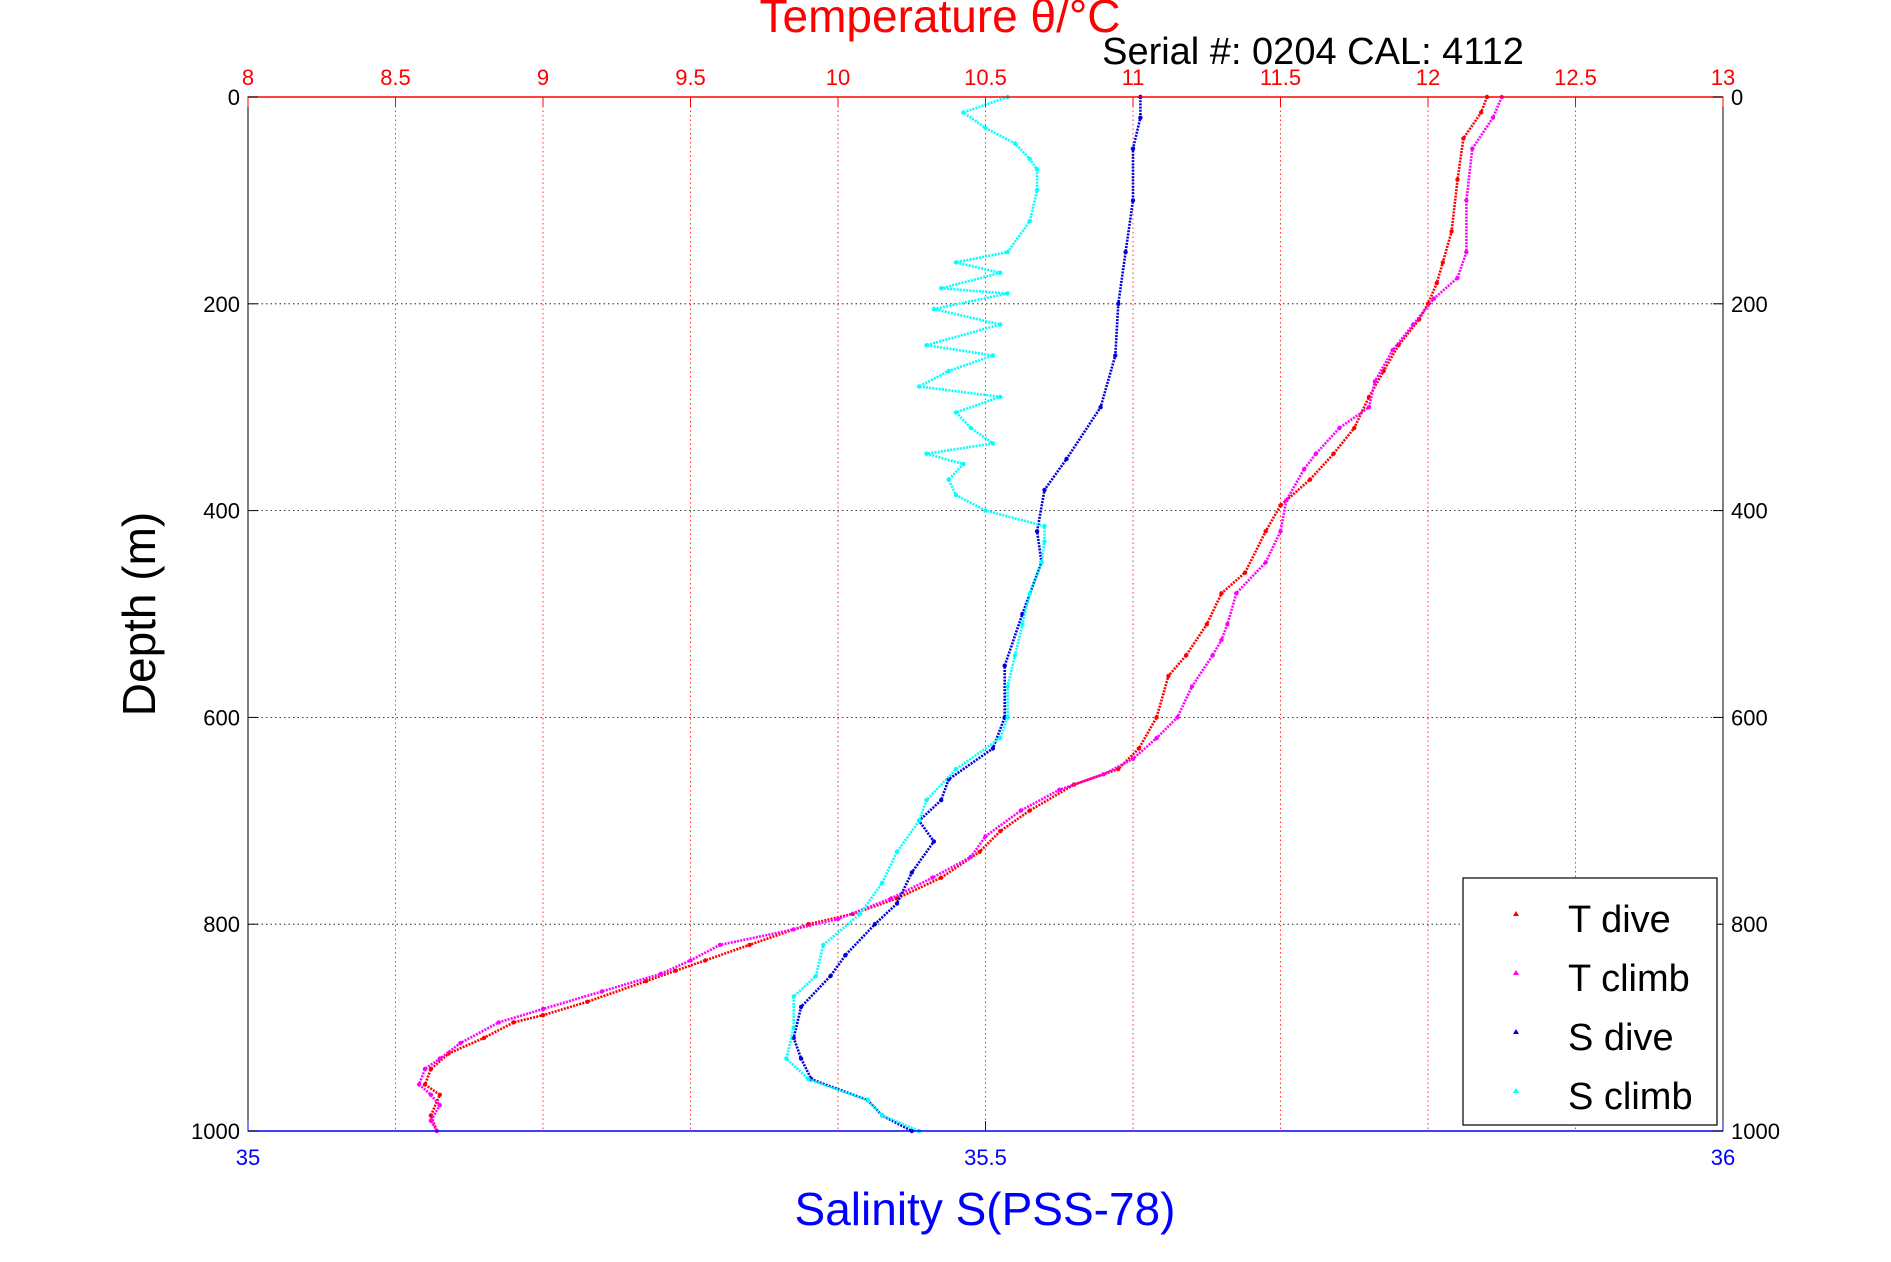 This screenshot has height=1262, width=1891. What do you see at coordinates (248, 77) in the screenshot?
I see `temperature-tick-label: 8` at bounding box center [248, 77].